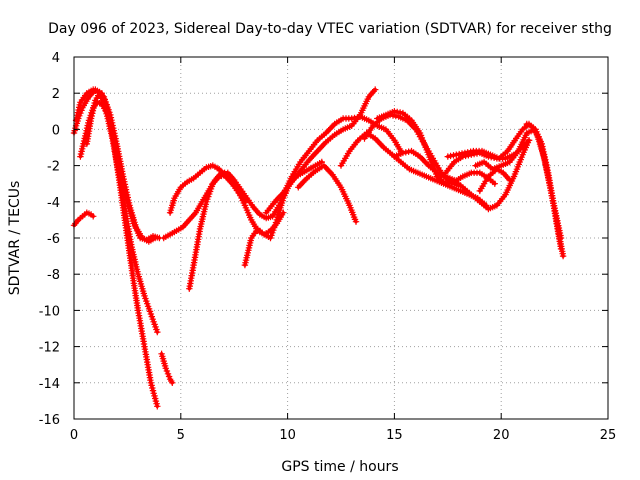 The image size is (640, 480). Describe the element at coordinates (53, 167) in the screenshot. I see `y-tick-label: -2` at that location.